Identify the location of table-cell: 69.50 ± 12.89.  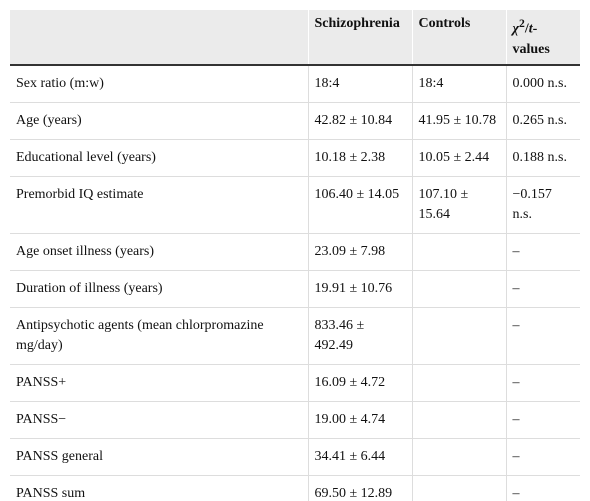
(359, 488).